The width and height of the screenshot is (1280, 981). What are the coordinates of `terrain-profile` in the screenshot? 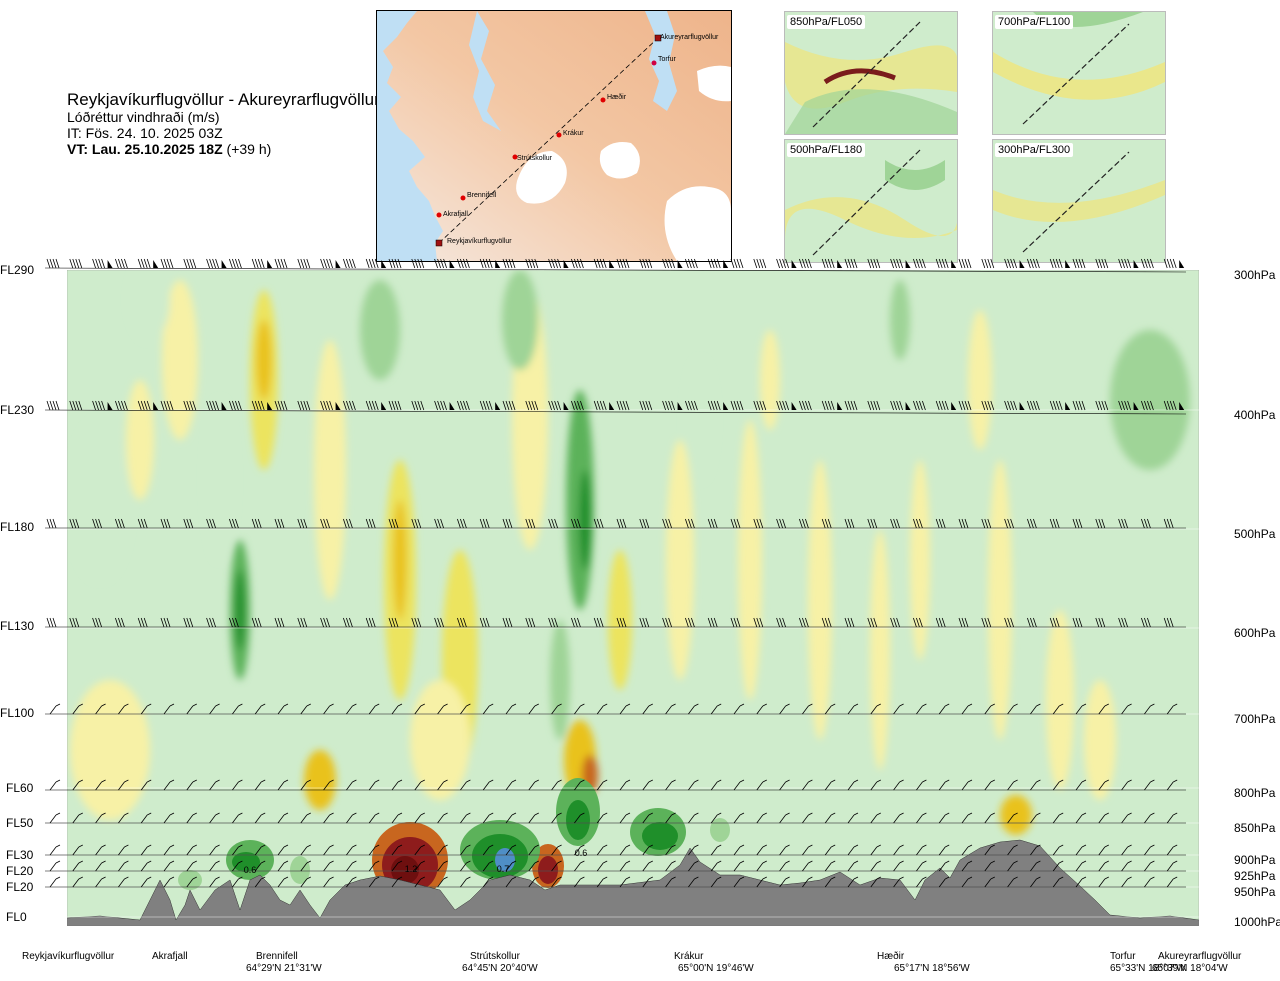 It's located at (633, 882).